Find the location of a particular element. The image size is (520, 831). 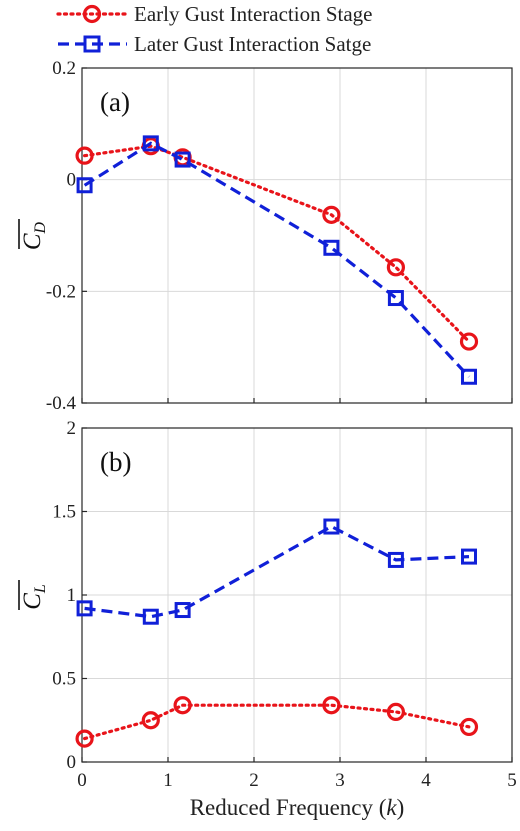

x-tick-label: 1 is located at coordinates (168, 780).